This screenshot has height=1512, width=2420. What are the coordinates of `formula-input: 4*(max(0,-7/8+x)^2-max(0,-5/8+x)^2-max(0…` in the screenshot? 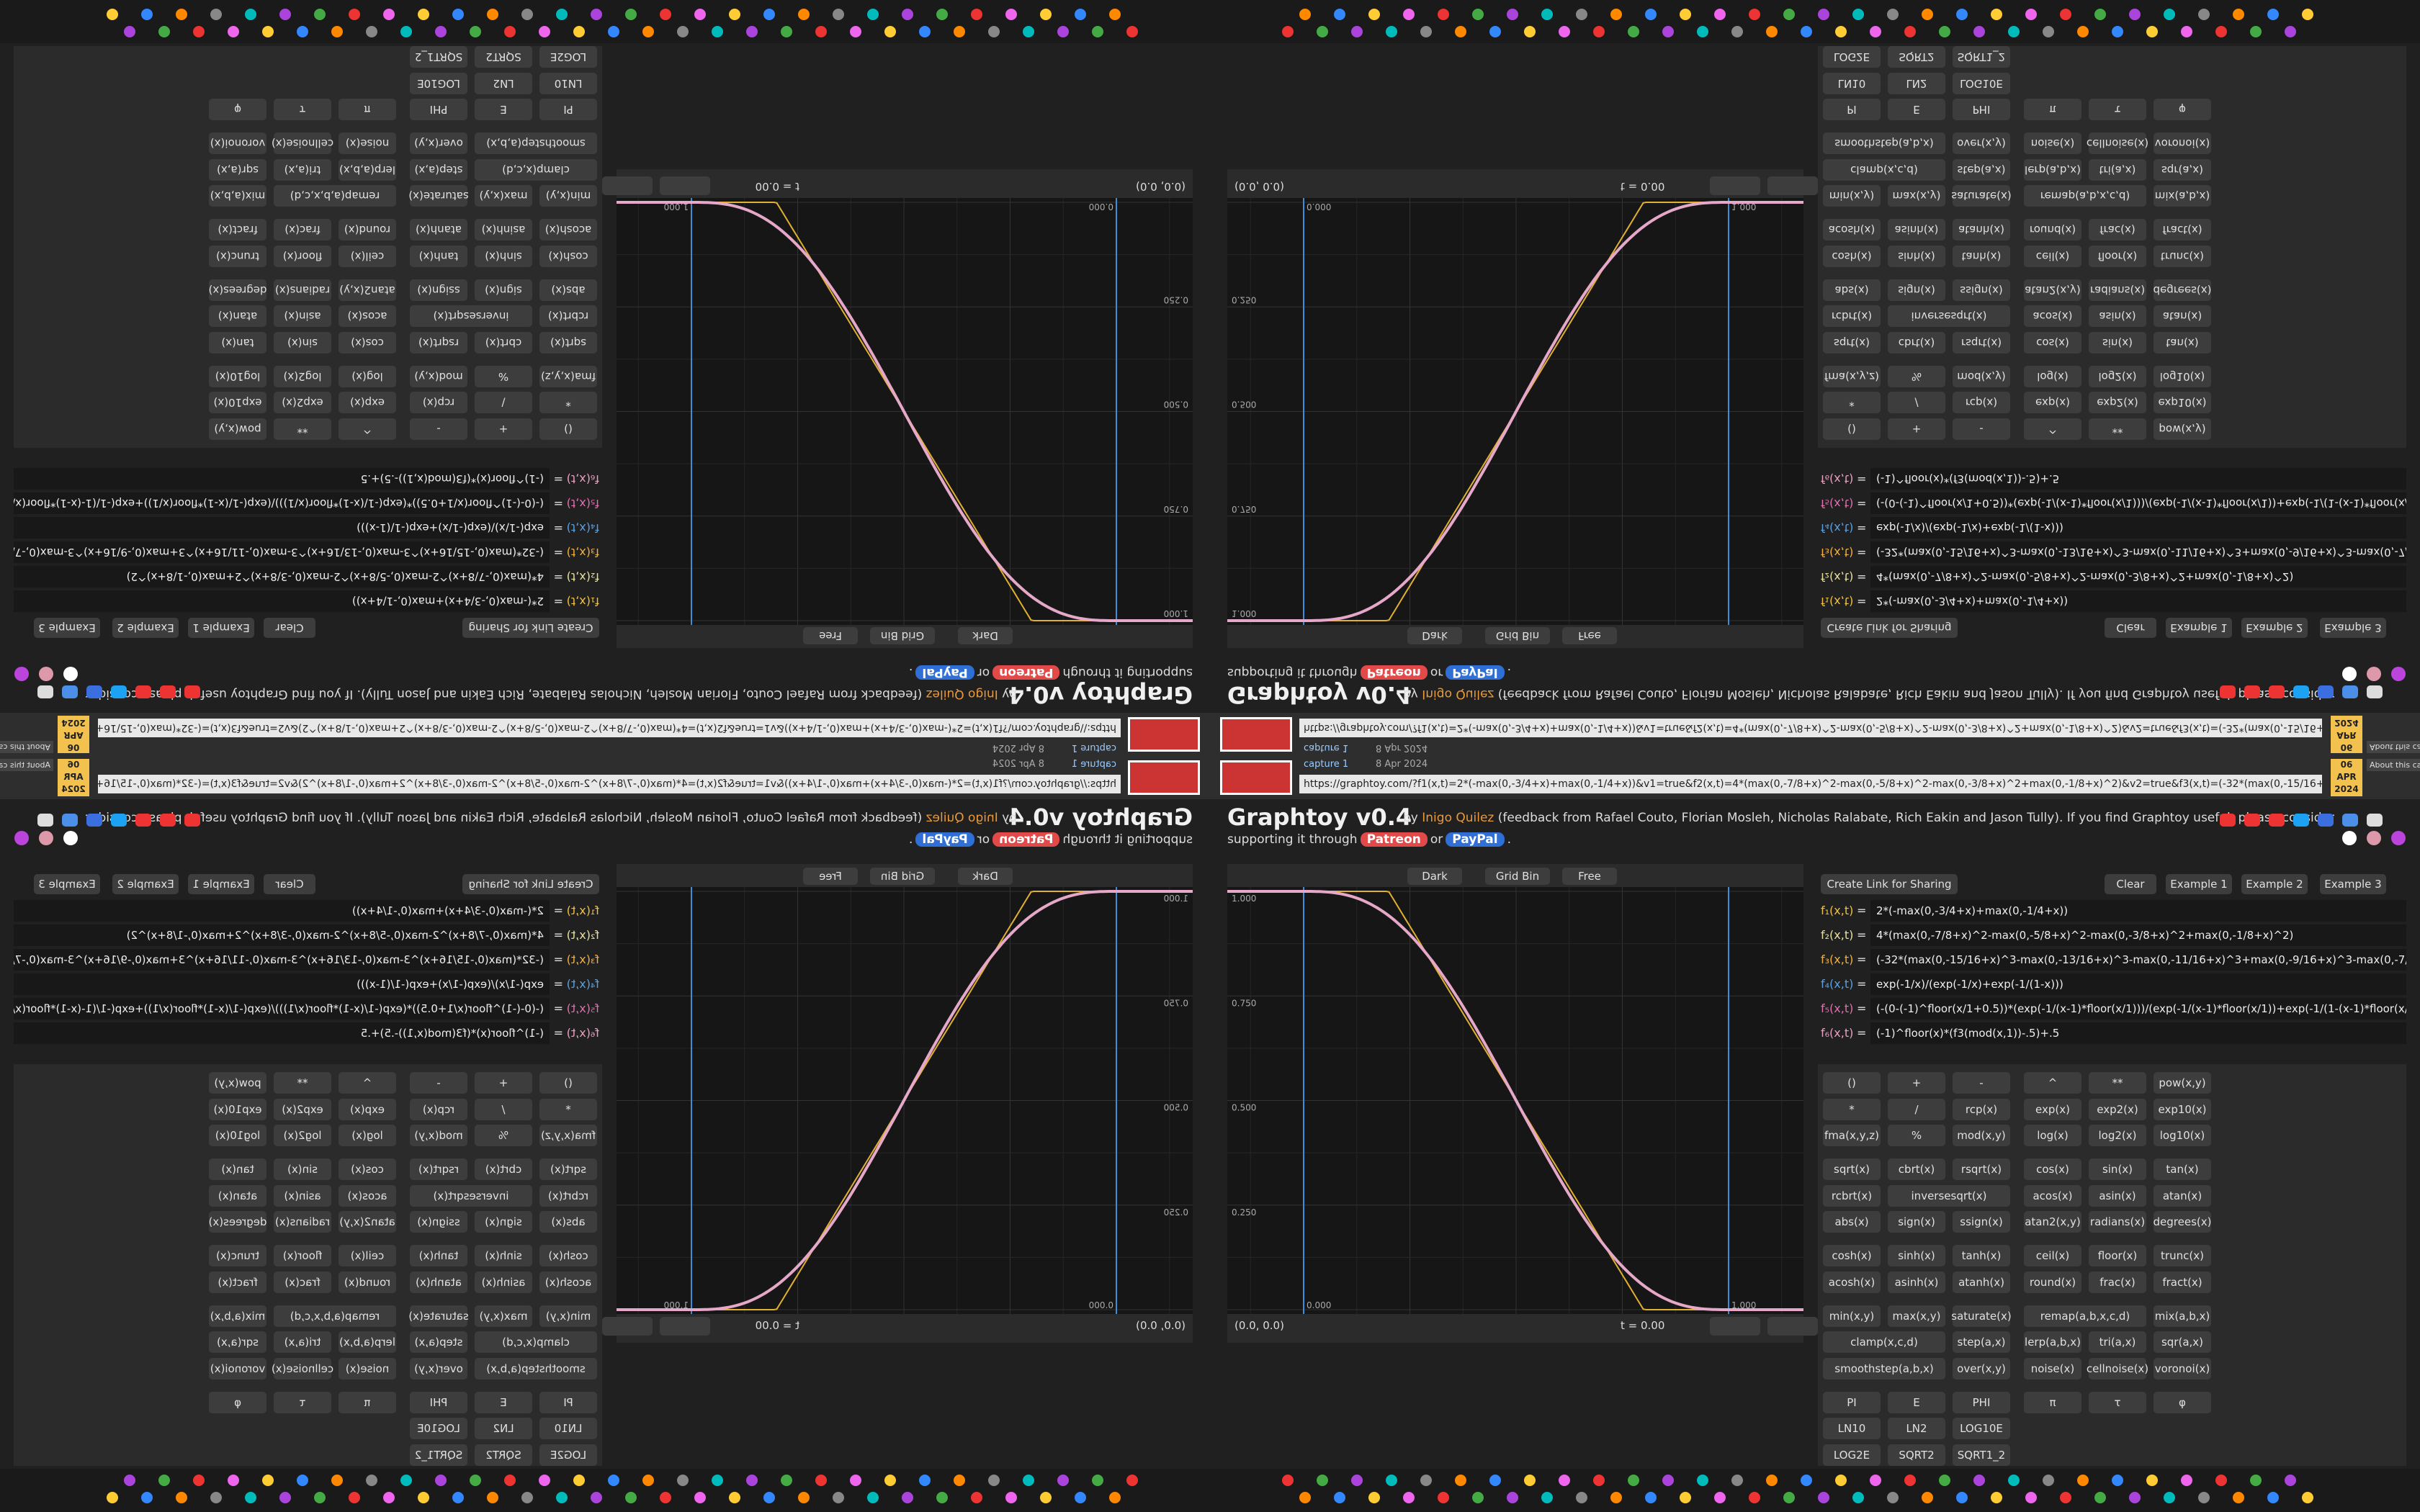 It's located at (2138, 935).